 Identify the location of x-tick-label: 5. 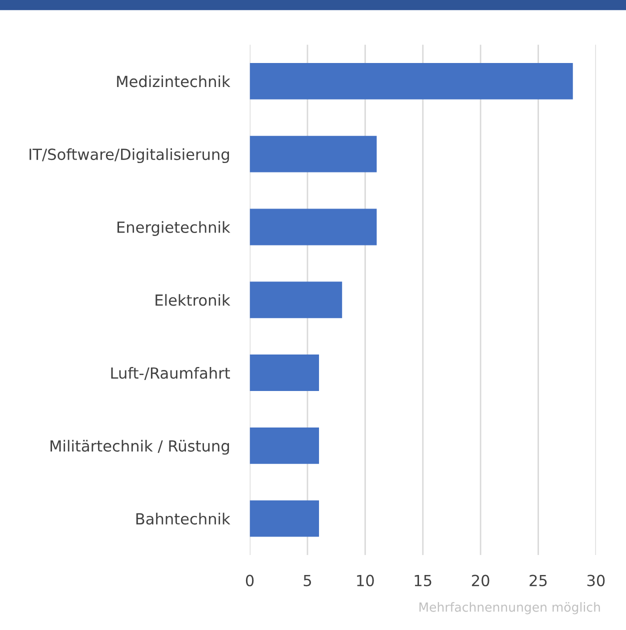
(307, 580).